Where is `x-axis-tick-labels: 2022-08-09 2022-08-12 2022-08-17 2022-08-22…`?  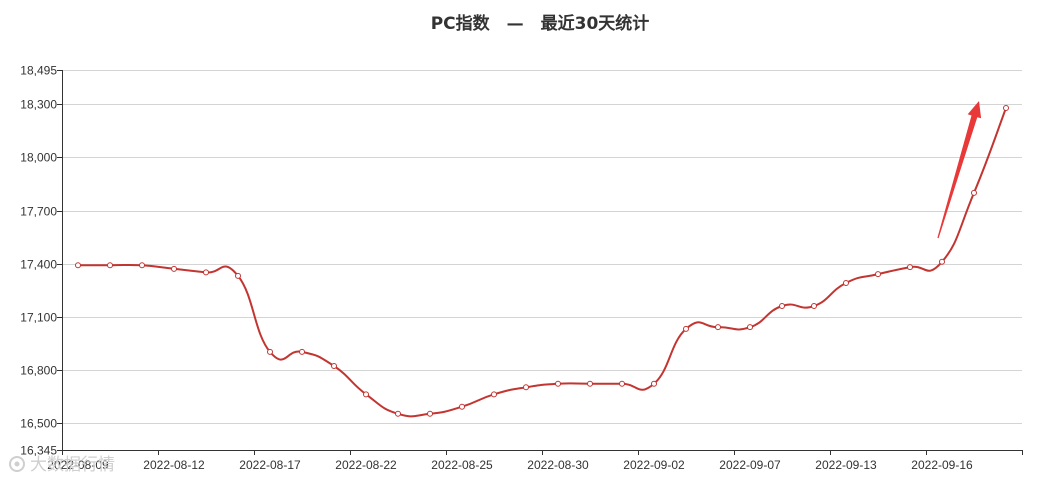
x-axis-tick-labels: 2022-08-09 2022-08-12 2022-08-17 2022-08-22… is located at coordinates (510, 465).